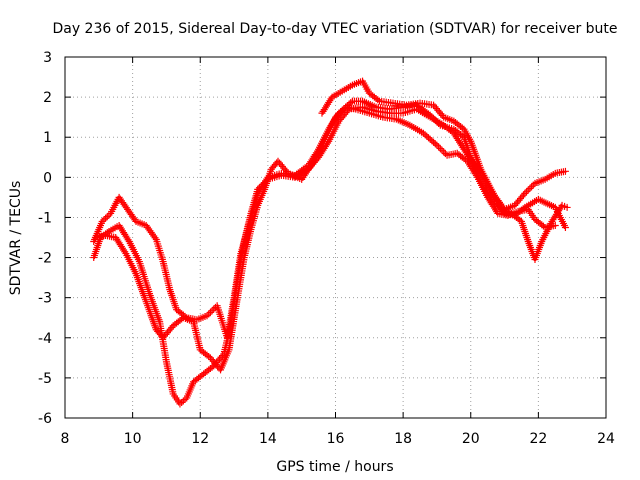 This screenshot has width=640, height=480. Describe the element at coordinates (403, 439) in the screenshot. I see `x-tick-label: 18` at that location.